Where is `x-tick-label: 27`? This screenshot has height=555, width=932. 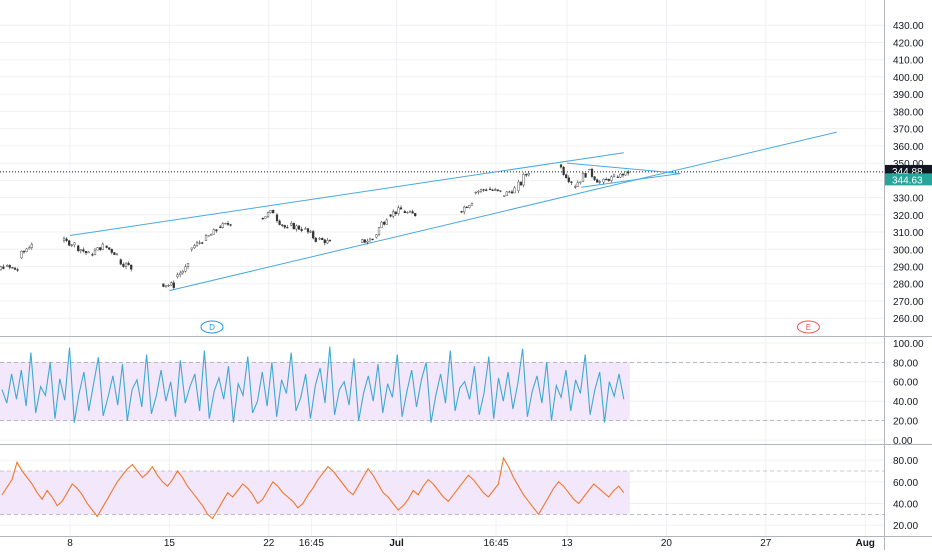
x-tick-label: 27 is located at coordinates (766, 543).